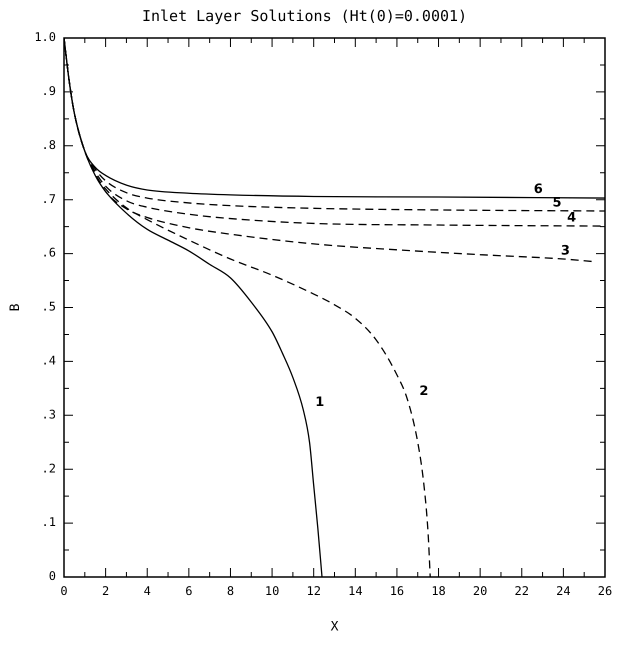 Image resolution: width=619 pixels, height=649 pixels. I want to click on chart-title: Inlet Layer Solutions (Ht(0)=0.0001), so click(305, 15).